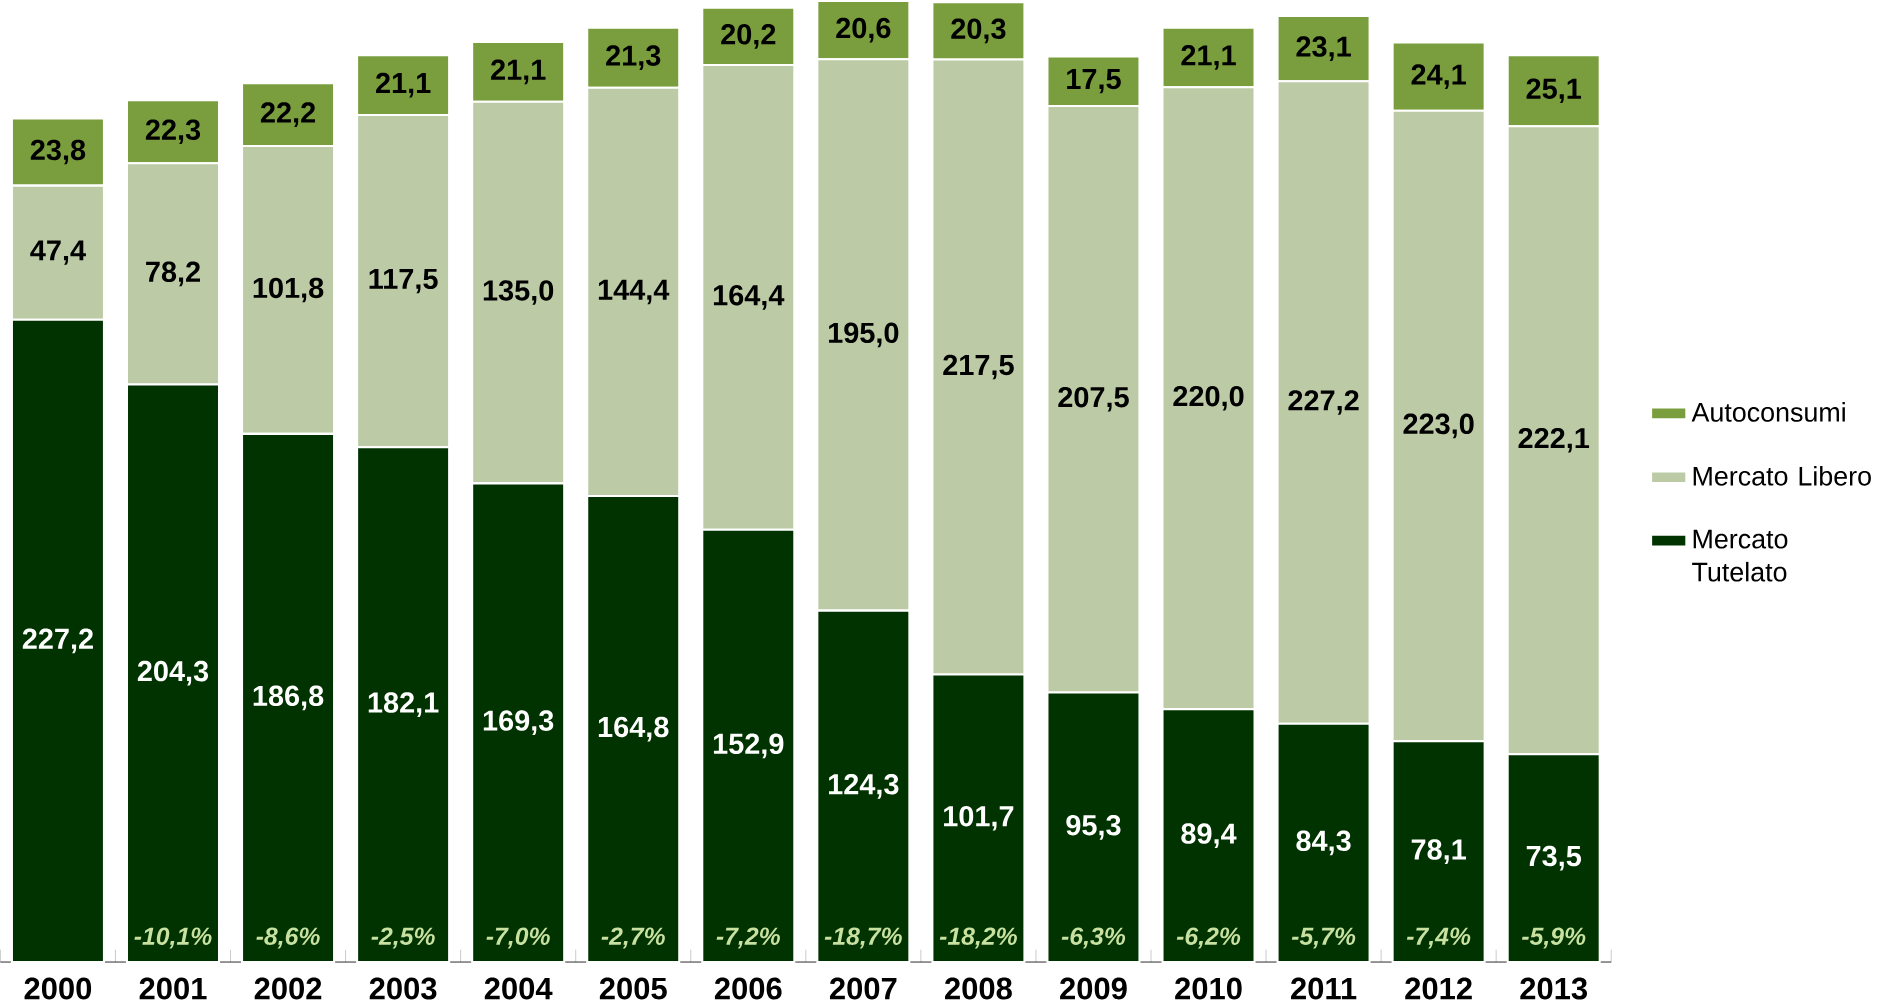 The image size is (1898, 1006). What do you see at coordinates (58, 152) in the screenshot?
I see `data-label: 23,8` at bounding box center [58, 152].